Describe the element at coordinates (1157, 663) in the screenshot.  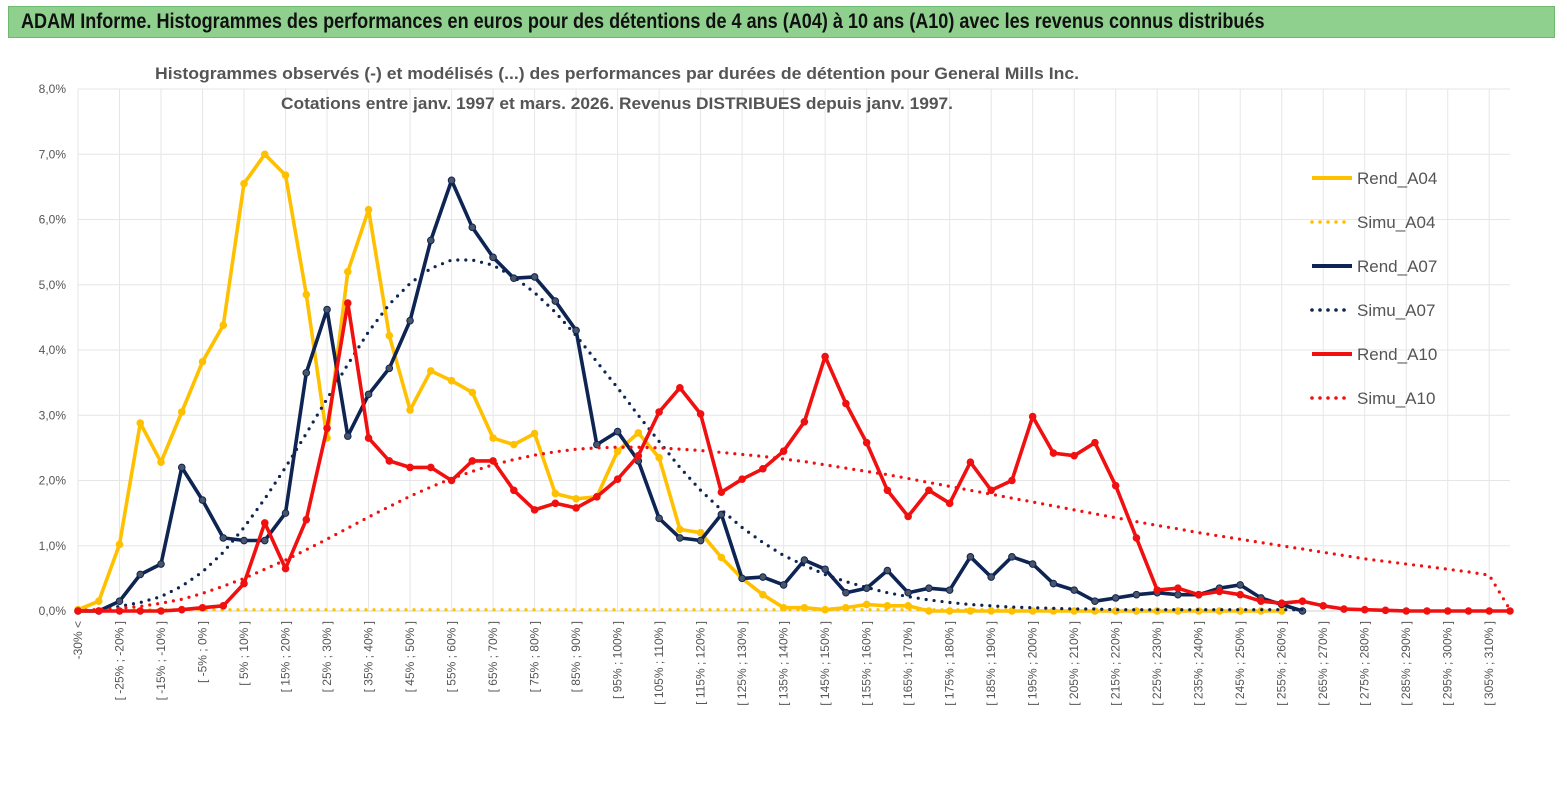
I see `x-tick-label: [ 225% ; 230% ]` at that location.